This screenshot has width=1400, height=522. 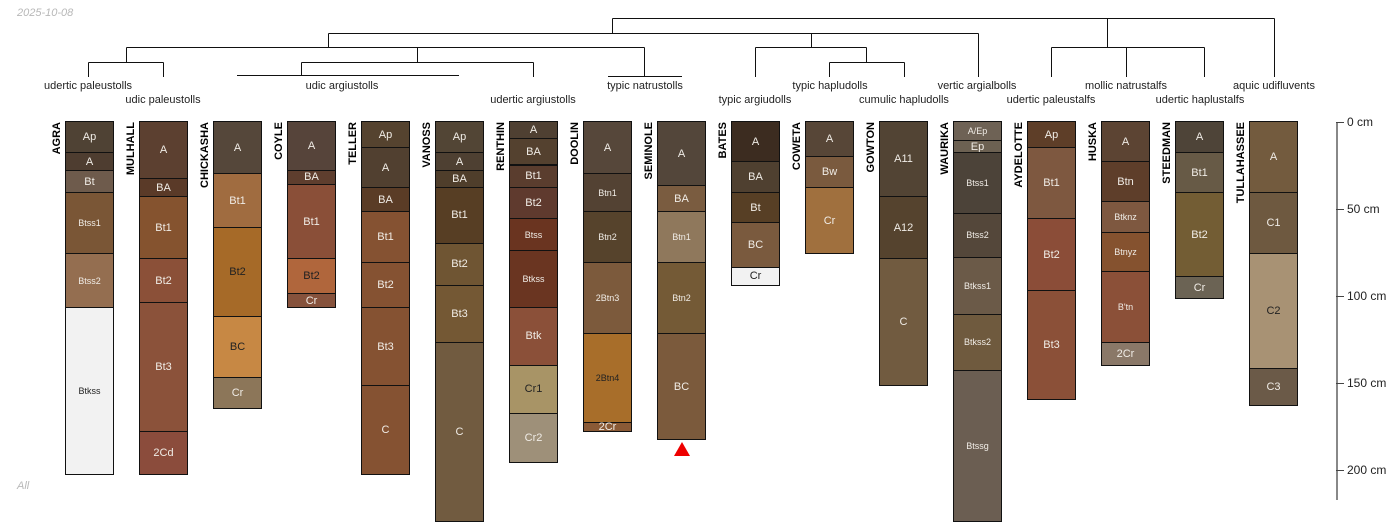 What do you see at coordinates (1367, 296) in the screenshot?
I see `axis-tick-label: 100 cm` at bounding box center [1367, 296].